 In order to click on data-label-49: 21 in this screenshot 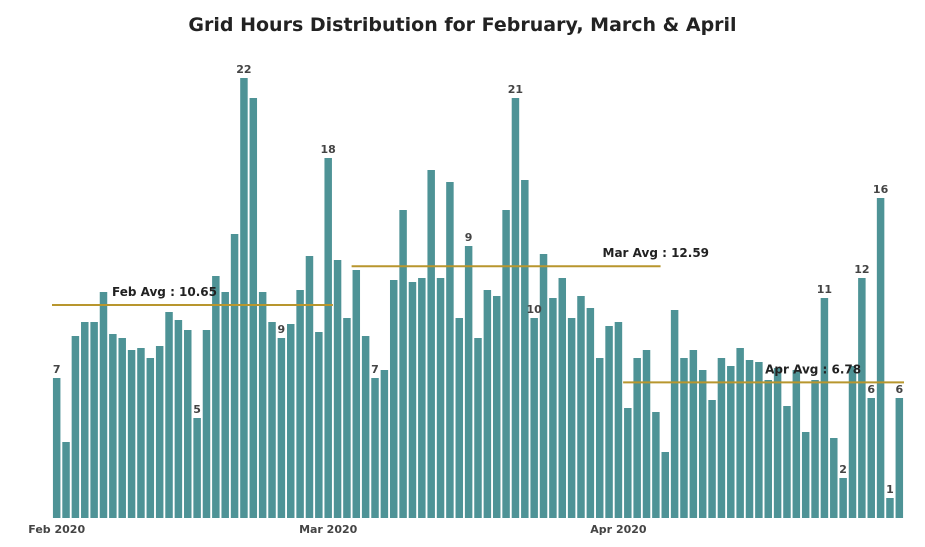, I will do `click(515, 89)`.